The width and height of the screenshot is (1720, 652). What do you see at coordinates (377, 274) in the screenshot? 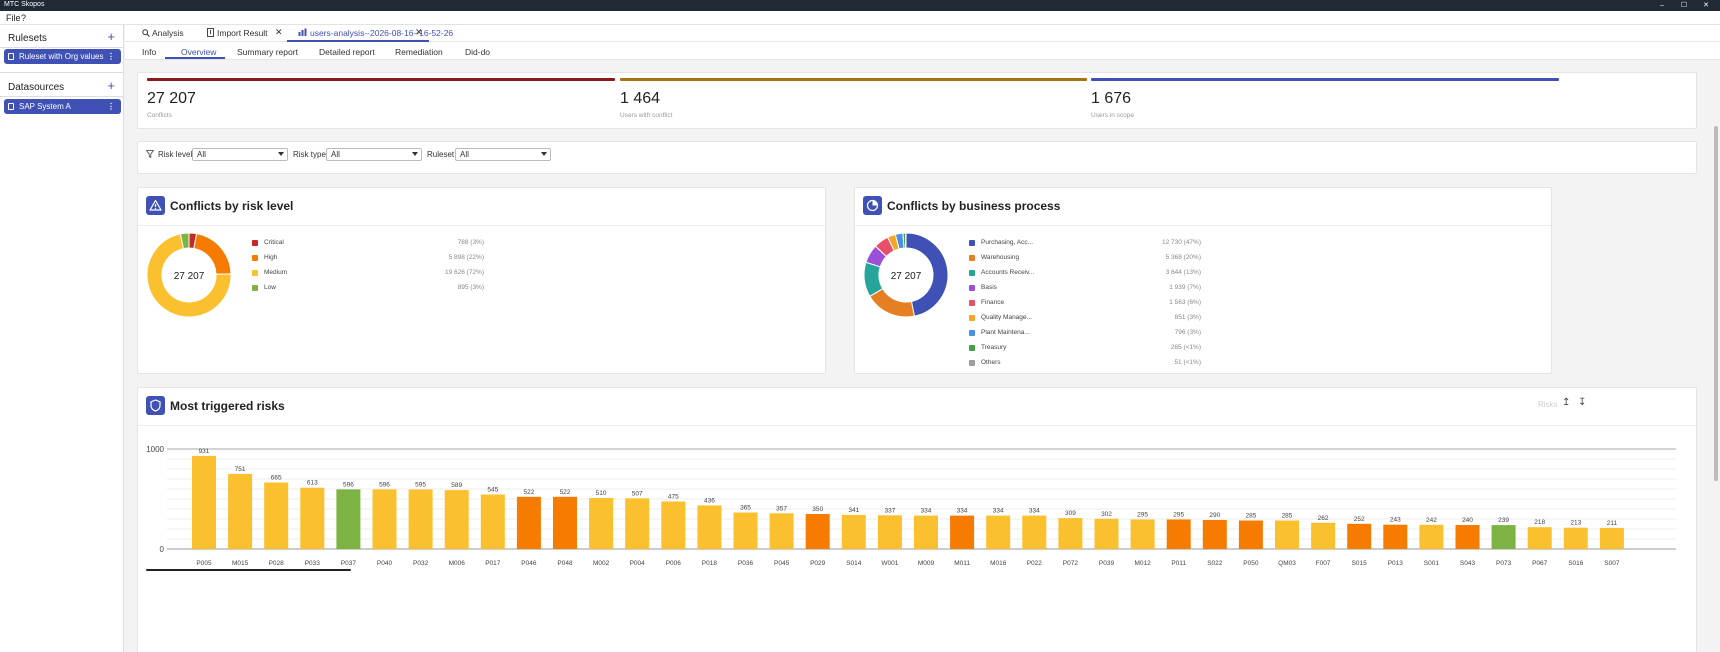
I see `legend-item: Medium 19 626 (72%)` at bounding box center [377, 274].